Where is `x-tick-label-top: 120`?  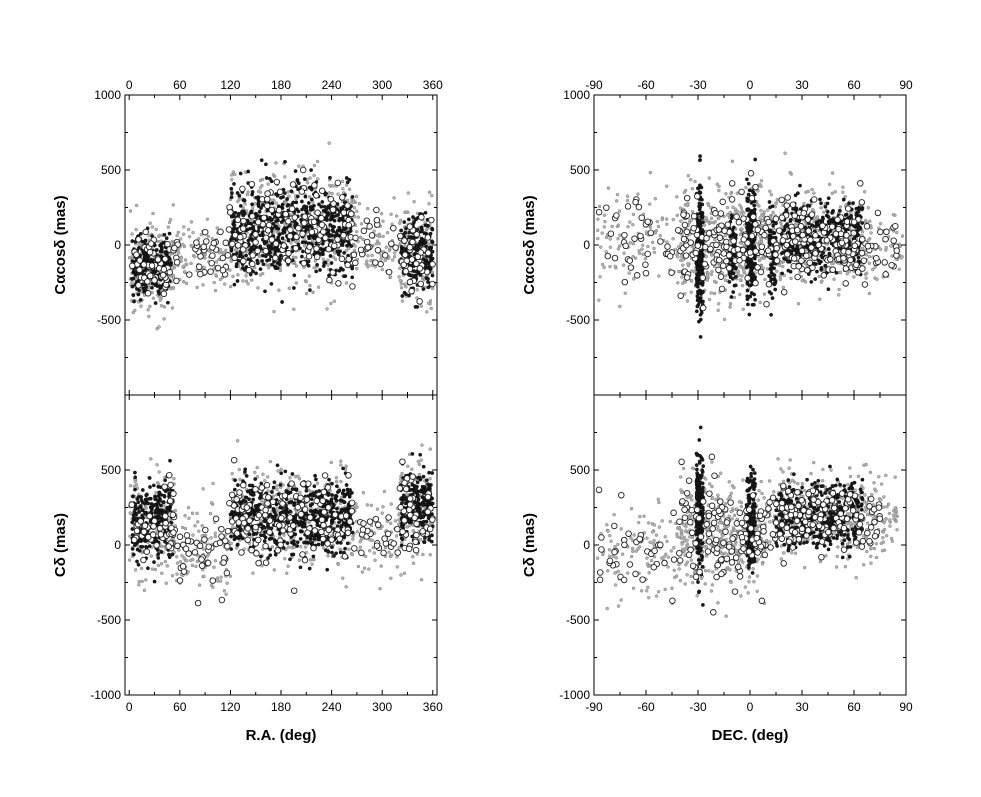 x-tick-label-top: 120 is located at coordinates (230, 85).